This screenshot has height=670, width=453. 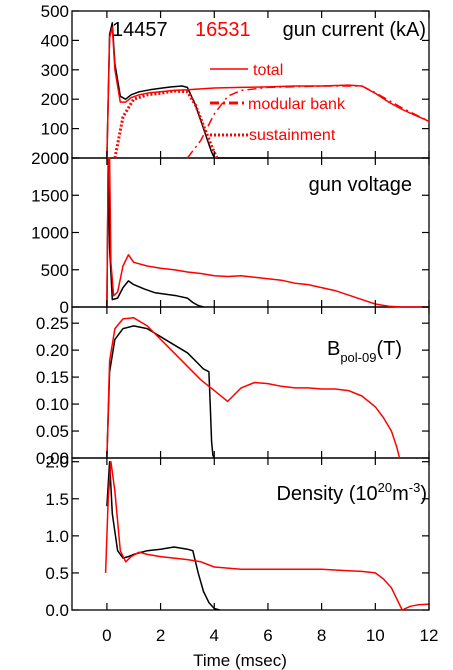 I want to click on gun-current-title: gun current (kA), so click(x=354, y=30).